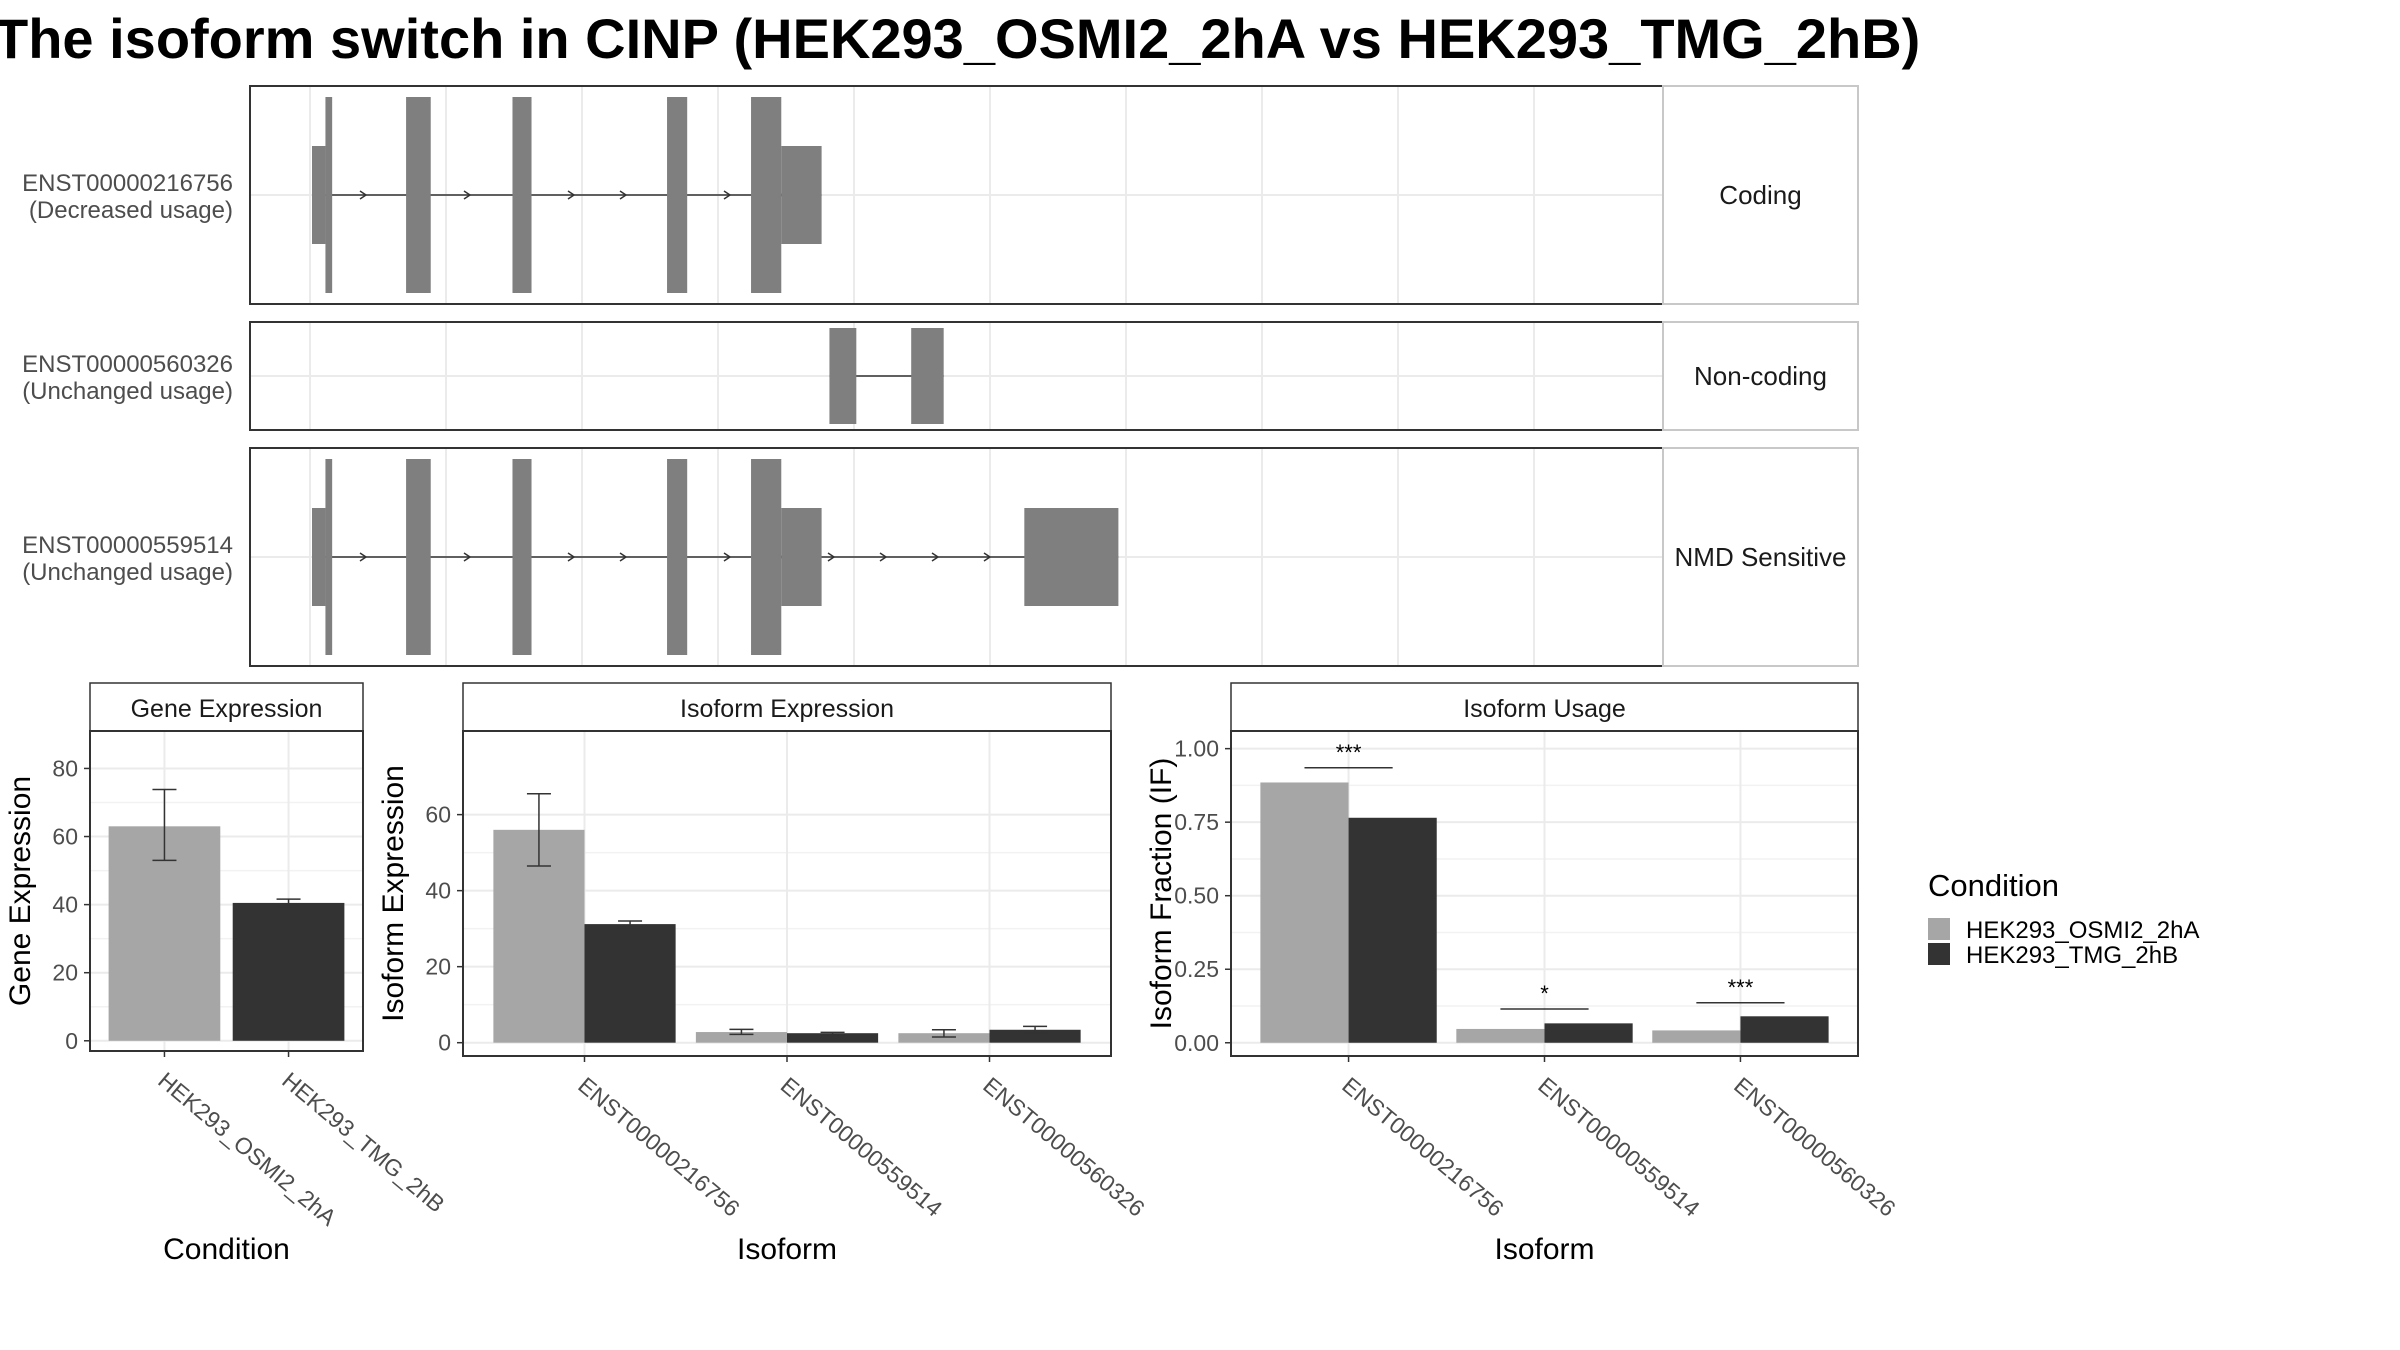 The width and height of the screenshot is (2400, 1350). Describe the element at coordinates (164, 825) in the screenshot. I see `error-bar-hek293-osmi2-2ha` at that location.